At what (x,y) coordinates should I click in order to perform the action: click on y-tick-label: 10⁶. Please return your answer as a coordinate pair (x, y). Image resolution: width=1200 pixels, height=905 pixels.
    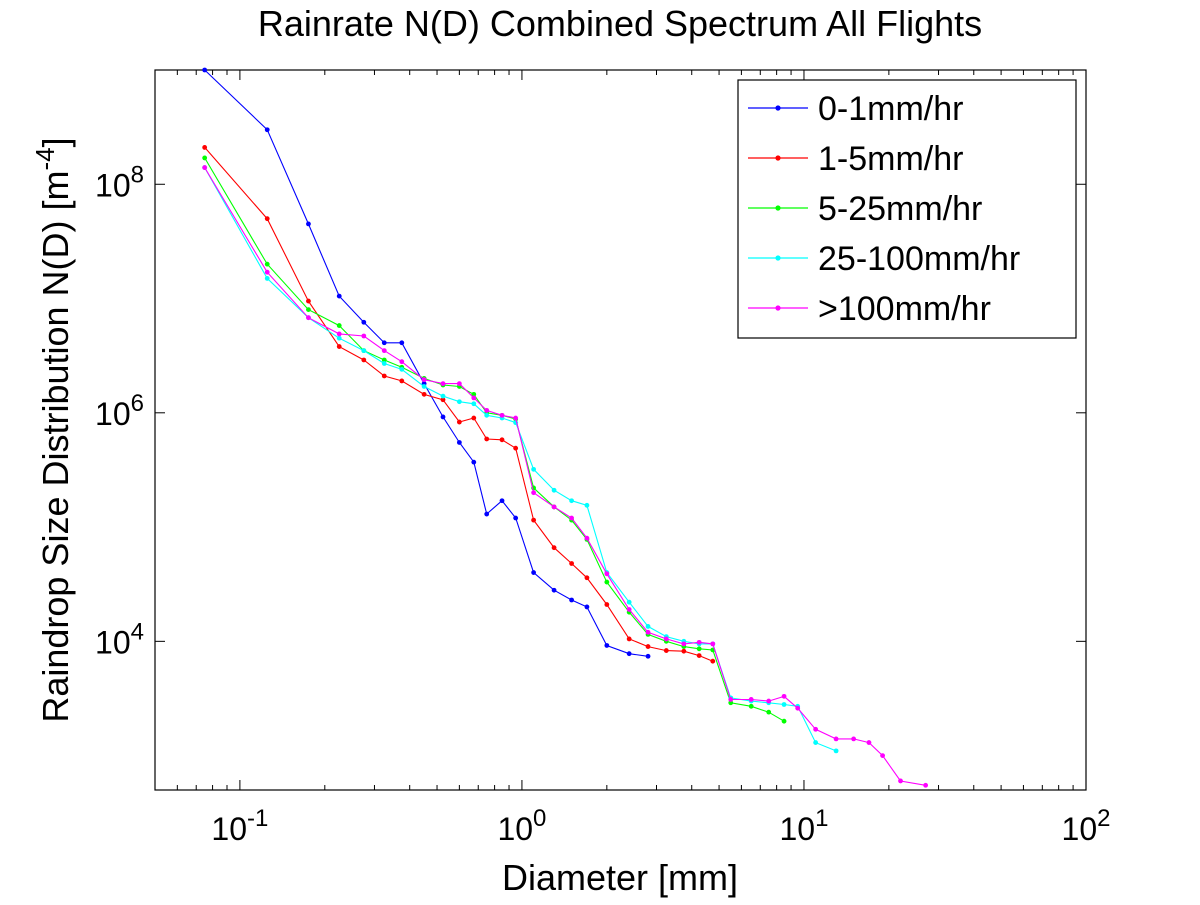
    Looking at the image, I should click on (119, 411).